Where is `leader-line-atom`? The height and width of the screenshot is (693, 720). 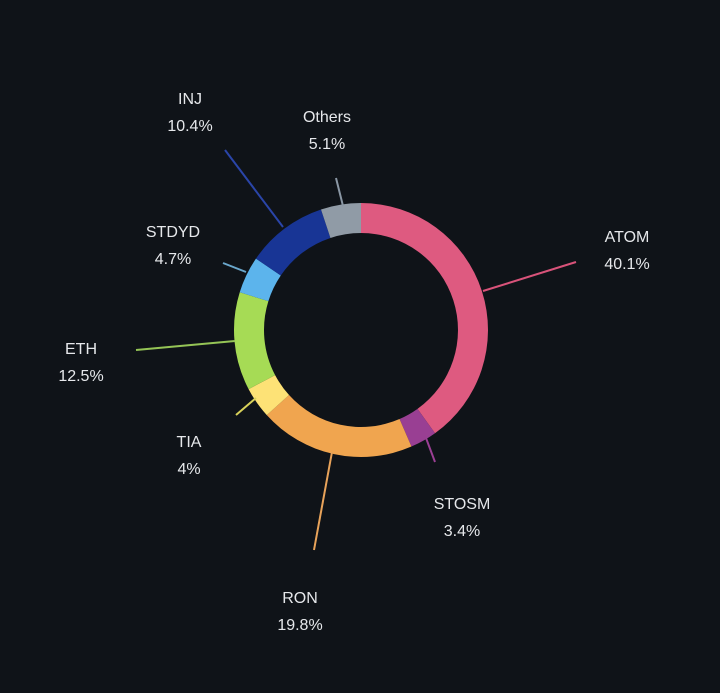 leader-line-atom is located at coordinates (529, 276).